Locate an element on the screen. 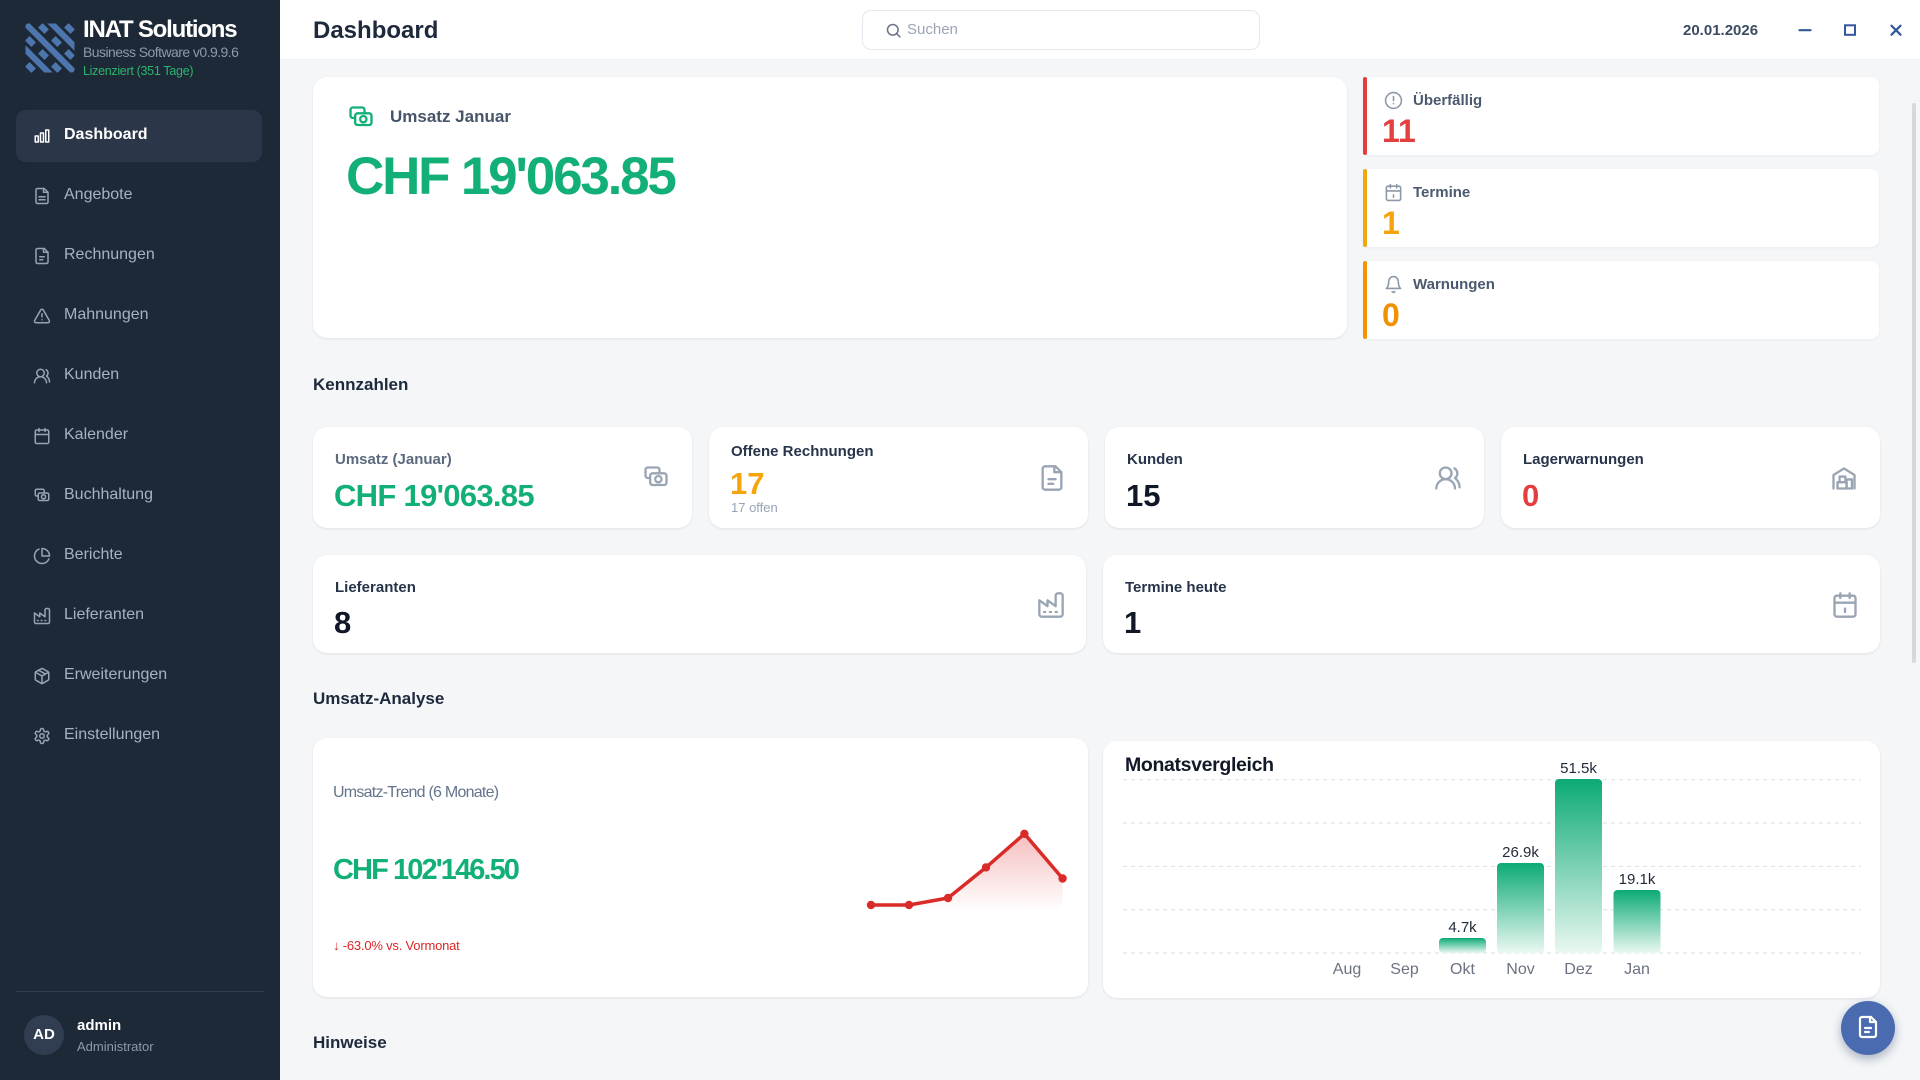 This screenshot has height=1080, width=1920. svg-text: 51.5k is located at coordinates (1578, 768).